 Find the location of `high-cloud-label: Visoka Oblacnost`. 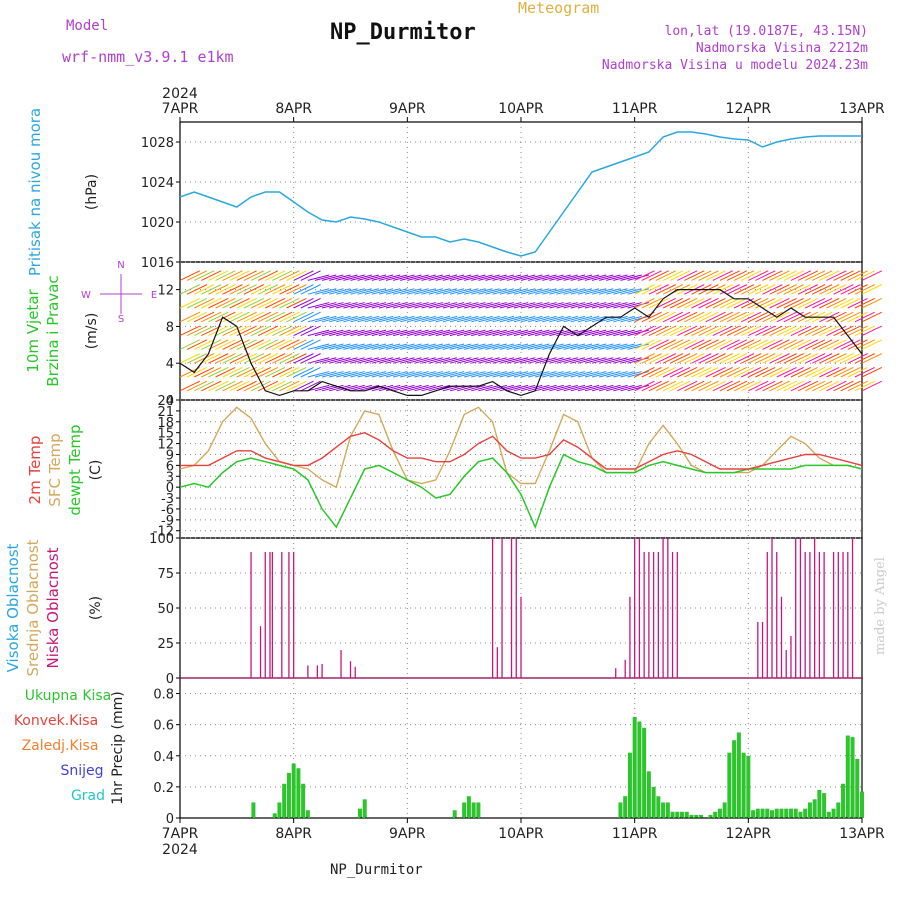

high-cloud-label: Visoka Oblacnost is located at coordinates (13, 607).